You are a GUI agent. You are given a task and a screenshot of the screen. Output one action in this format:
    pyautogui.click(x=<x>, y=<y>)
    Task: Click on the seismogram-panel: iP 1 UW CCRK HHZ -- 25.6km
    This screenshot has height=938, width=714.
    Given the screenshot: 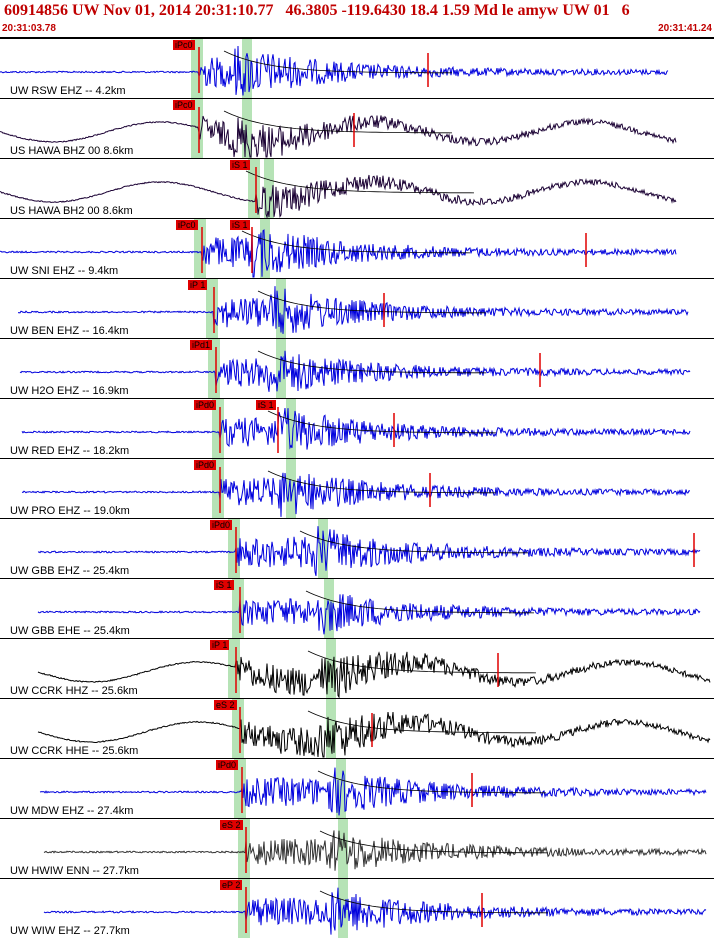 What is the action you would take?
    pyautogui.click(x=357, y=668)
    